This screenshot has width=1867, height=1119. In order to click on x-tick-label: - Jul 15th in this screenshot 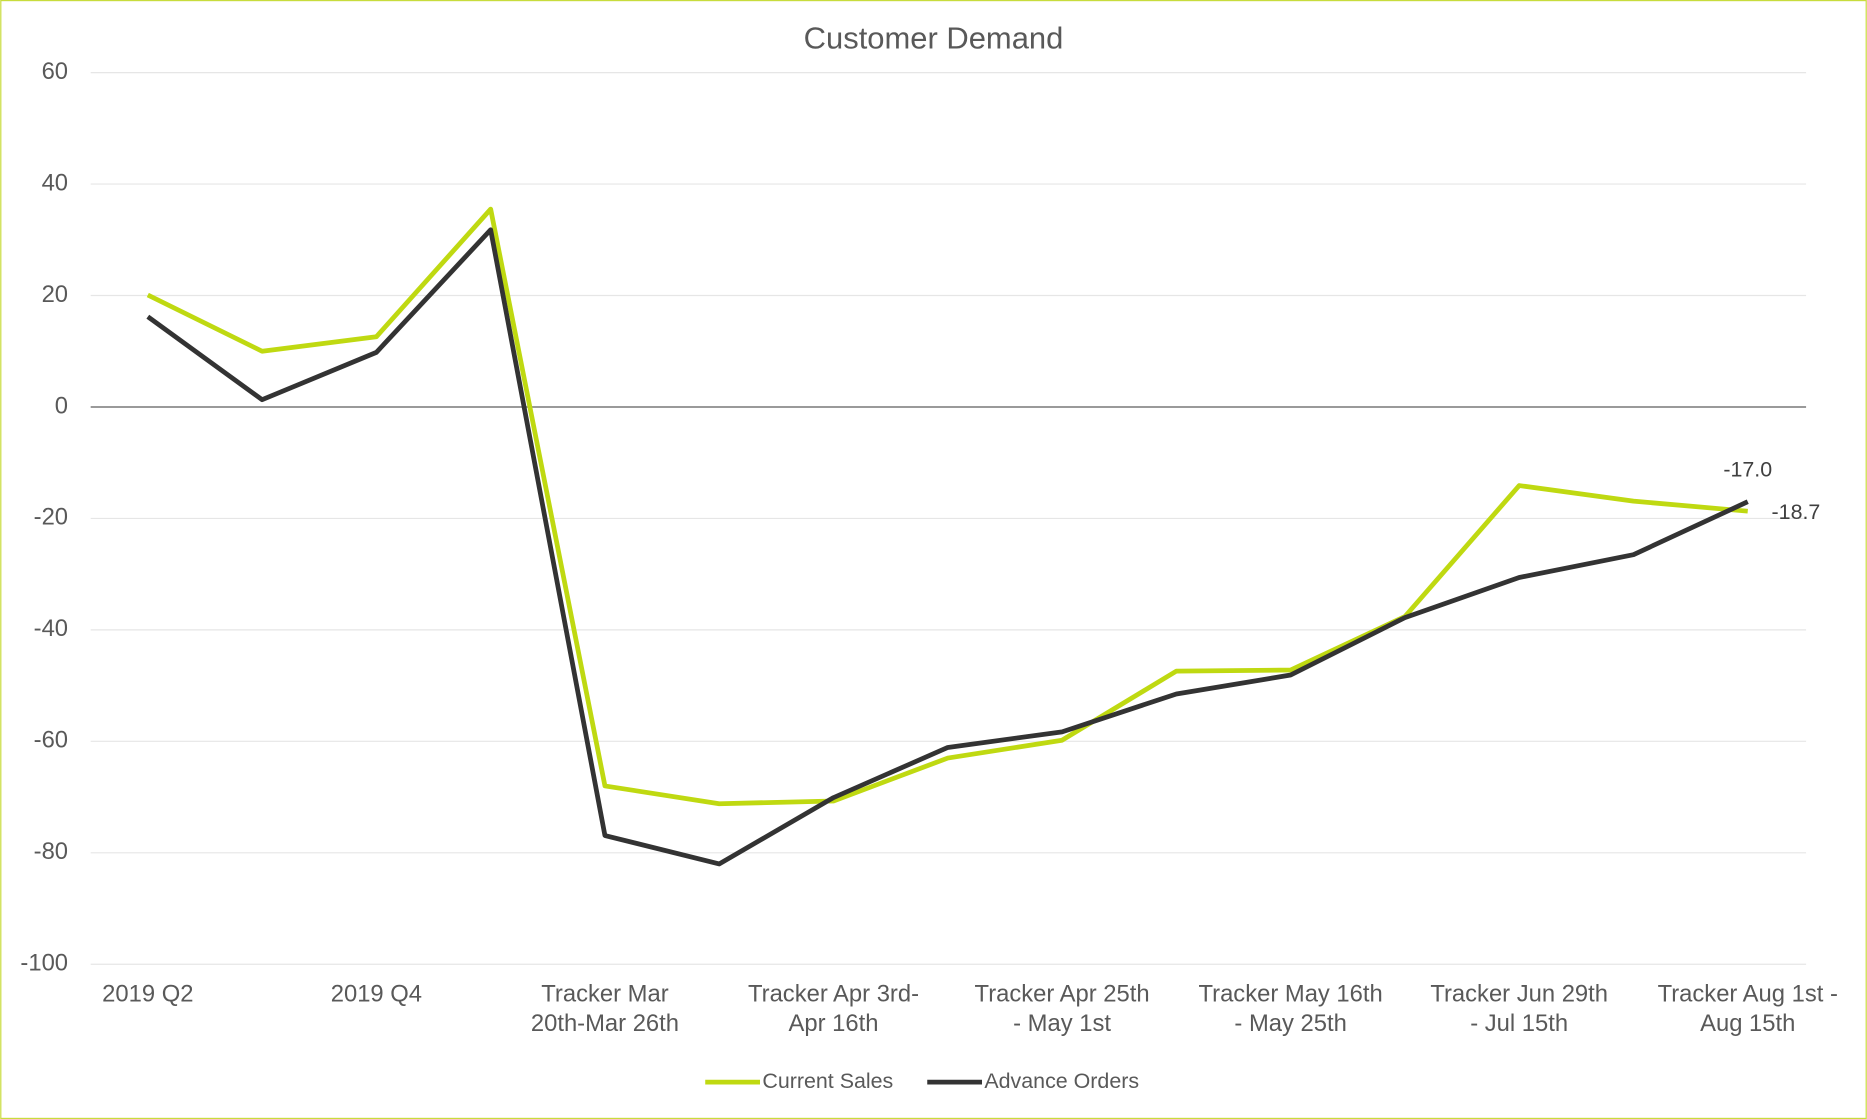, I will do `click(1519, 1023)`.